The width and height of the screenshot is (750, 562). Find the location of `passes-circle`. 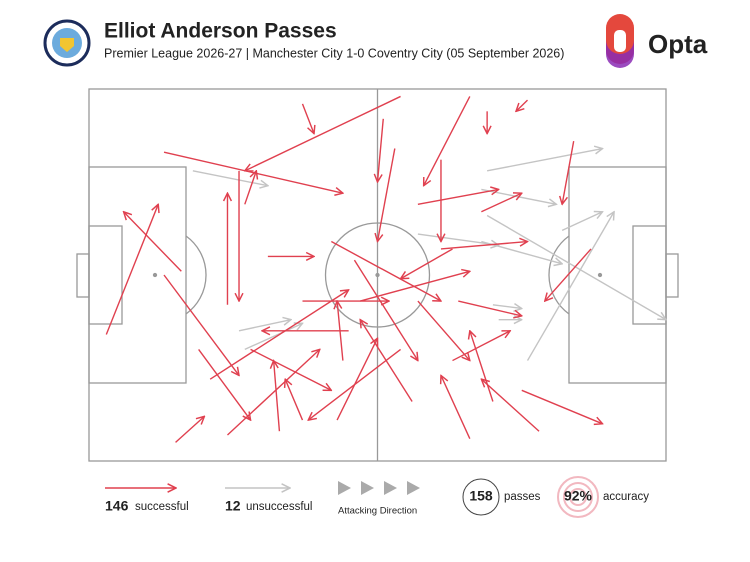

passes-circle is located at coordinates (481, 497).